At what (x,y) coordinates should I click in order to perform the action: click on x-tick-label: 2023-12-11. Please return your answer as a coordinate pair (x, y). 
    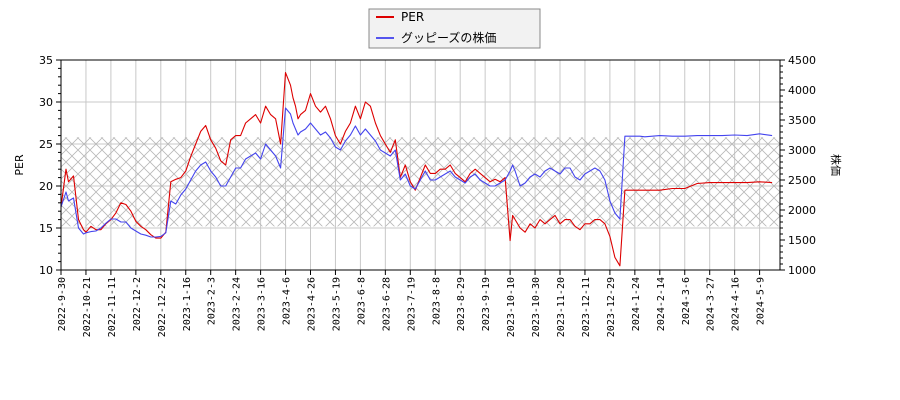
    Looking at the image, I should click on (586, 307).